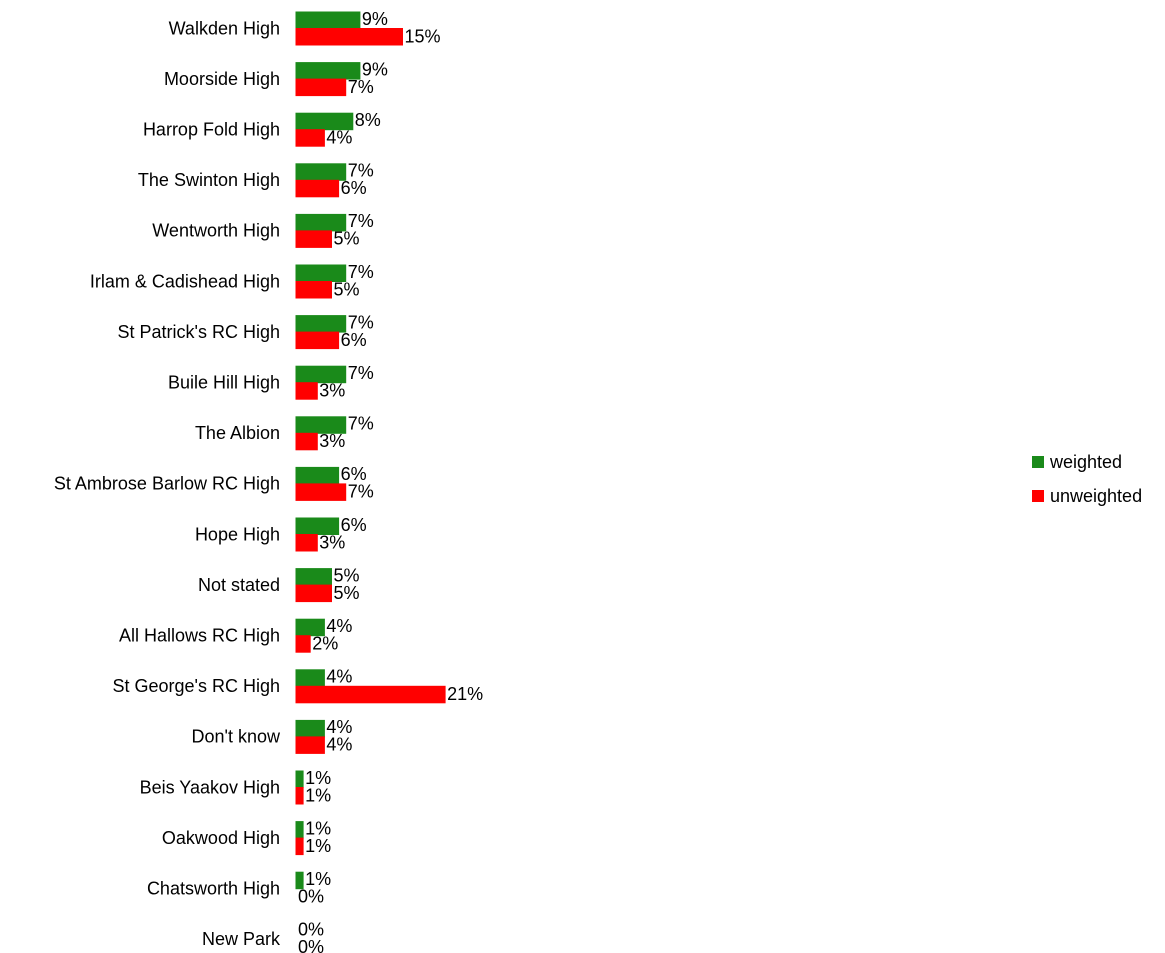 Image resolution: width=1165 pixels, height=953 pixels. What do you see at coordinates (167, 484) in the screenshot?
I see `category-label: St Ambrose Barlow RC High` at bounding box center [167, 484].